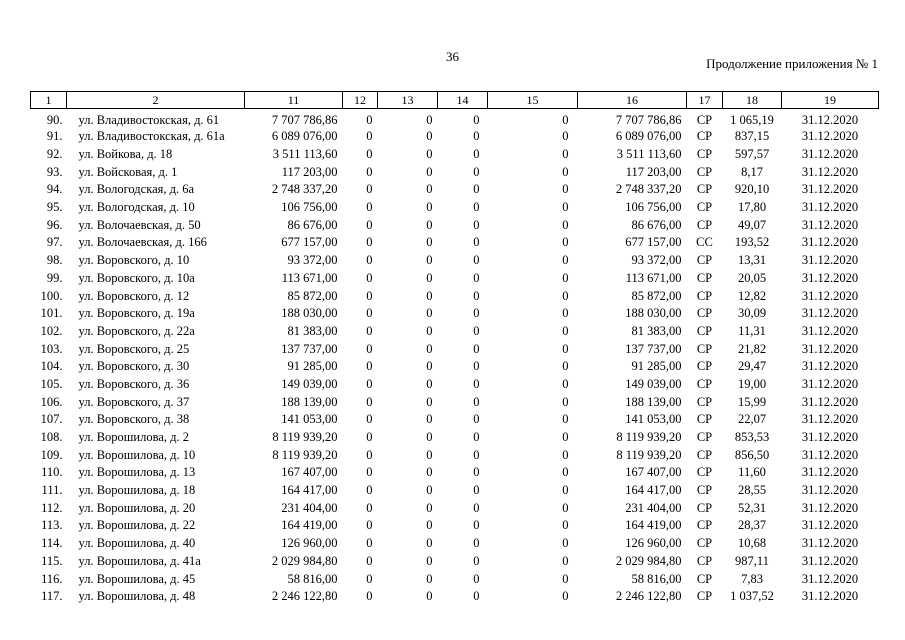 Image resolution: width=905 pixels, height=640 pixels. What do you see at coordinates (52, 596) in the screenshot?
I see `row-number: 117.` at bounding box center [52, 596].